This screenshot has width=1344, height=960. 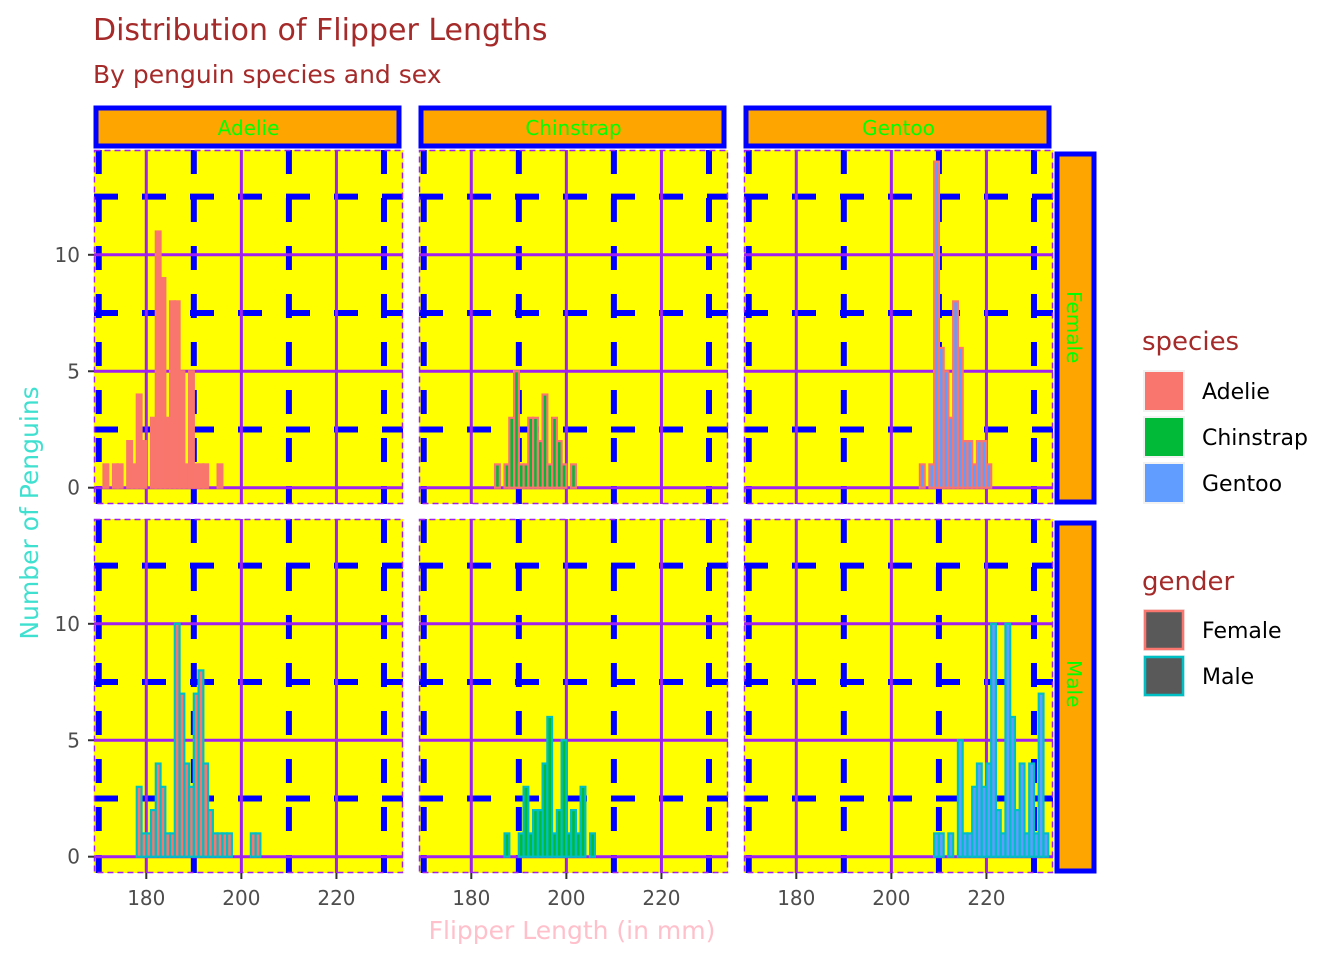 I want to click on facet-strip-label: Male, so click(x=1074, y=683).